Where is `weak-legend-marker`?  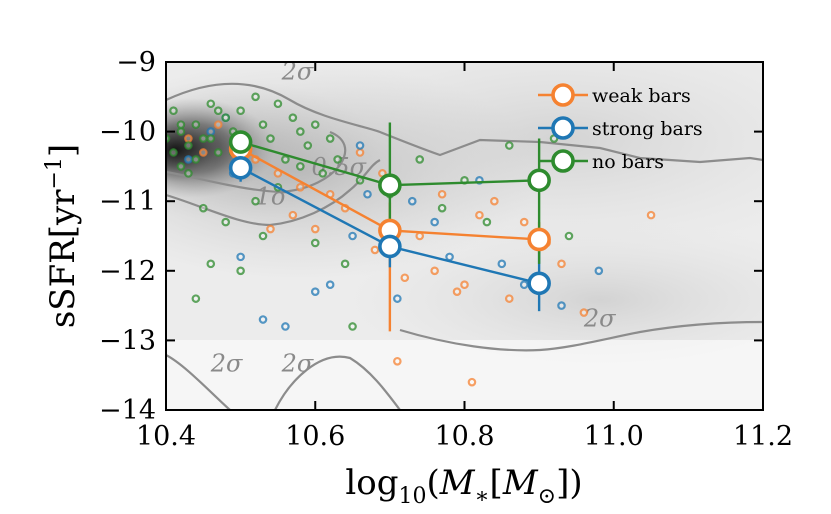
weak-legend-marker is located at coordinates (563, 95).